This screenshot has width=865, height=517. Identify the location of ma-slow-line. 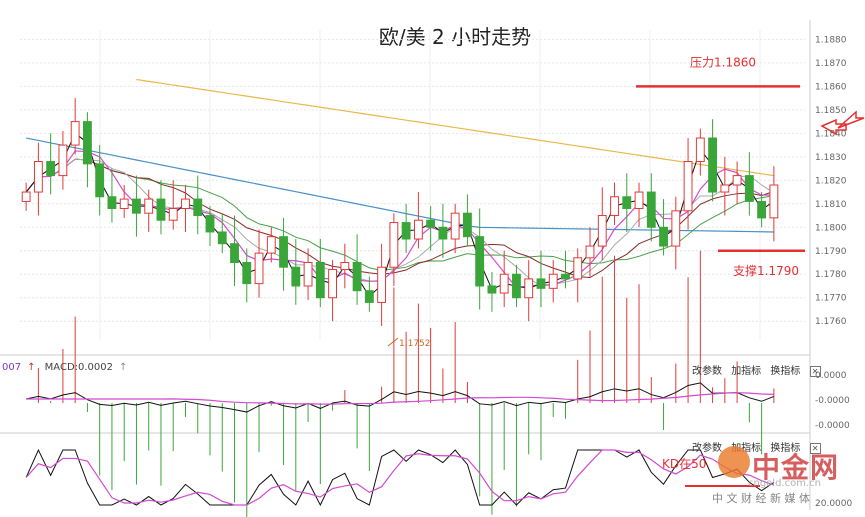
(455, 127).